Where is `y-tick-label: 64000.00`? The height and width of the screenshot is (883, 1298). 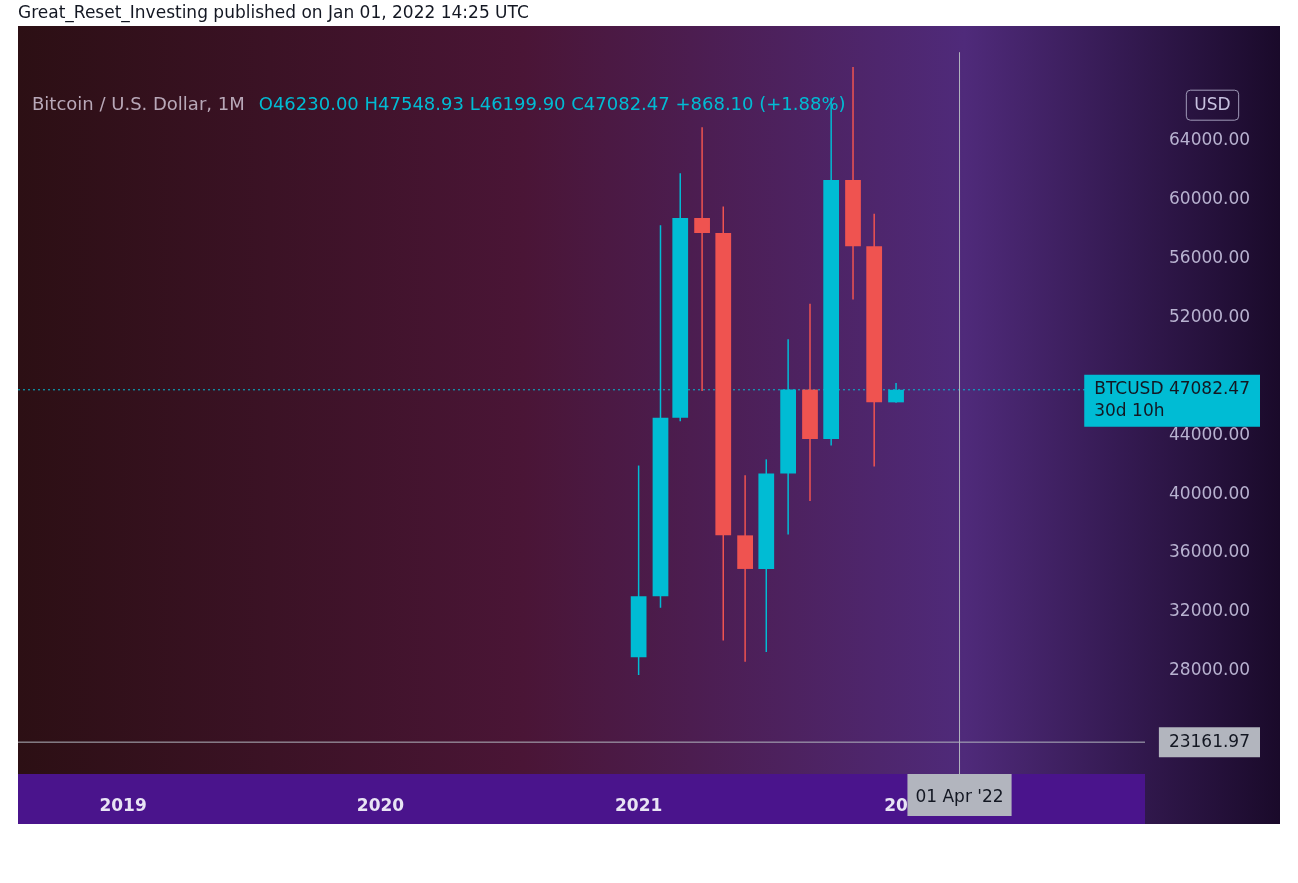
y-tick-label: 64000.00 is located at coordinates (1210, 139).